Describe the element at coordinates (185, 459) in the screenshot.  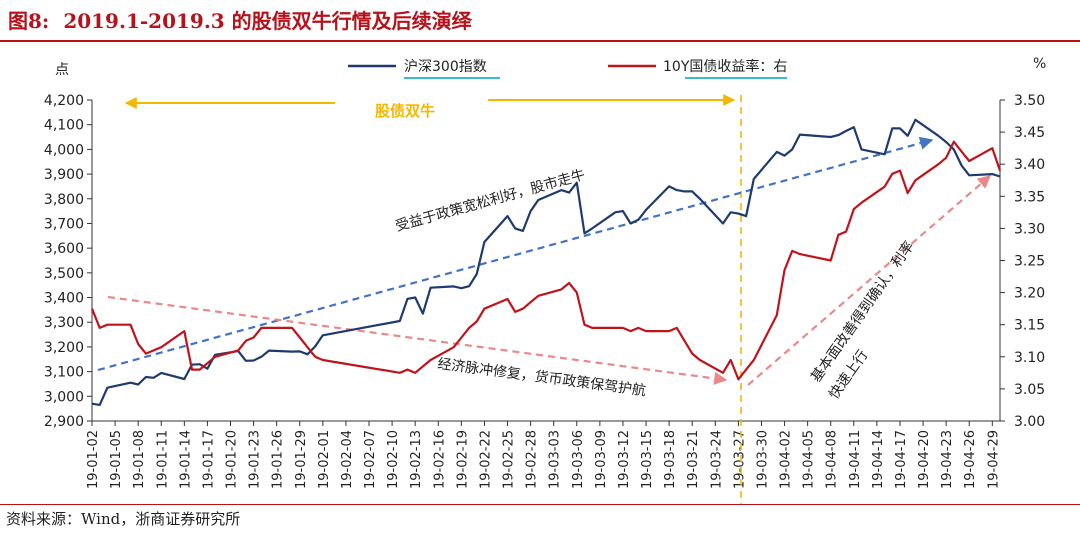
I see `x-tick-label: 19-01-14` at that location.